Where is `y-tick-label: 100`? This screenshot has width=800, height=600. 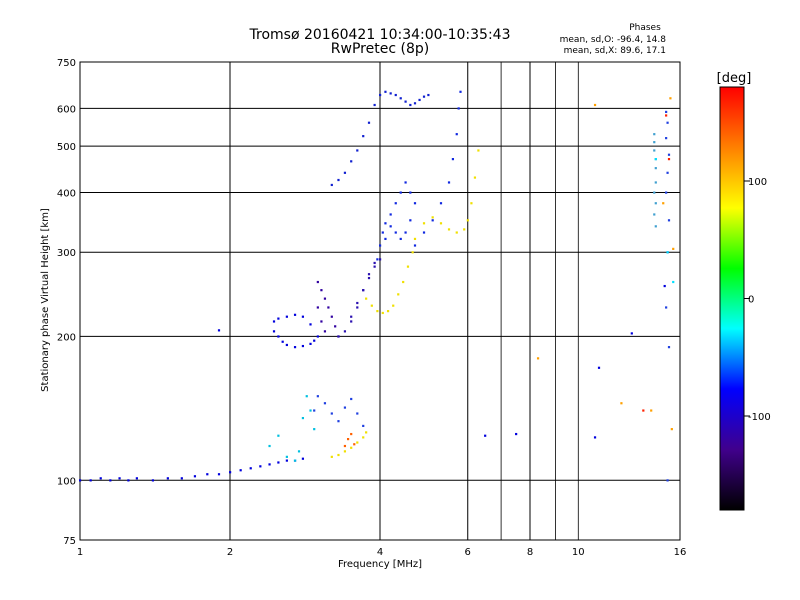
y-tick-label: 100 is located at coordinates (66, 481).